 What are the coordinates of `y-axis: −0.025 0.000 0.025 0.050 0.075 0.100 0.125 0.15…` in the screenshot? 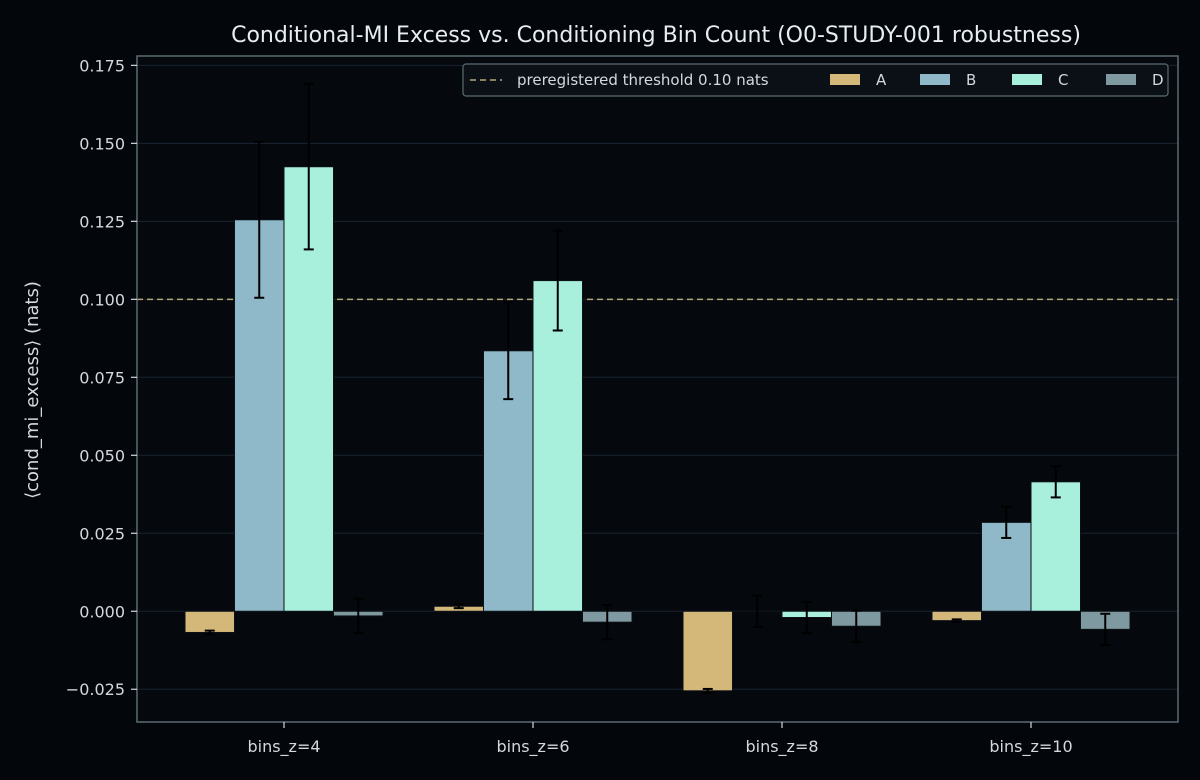 It's located at (101, 377).